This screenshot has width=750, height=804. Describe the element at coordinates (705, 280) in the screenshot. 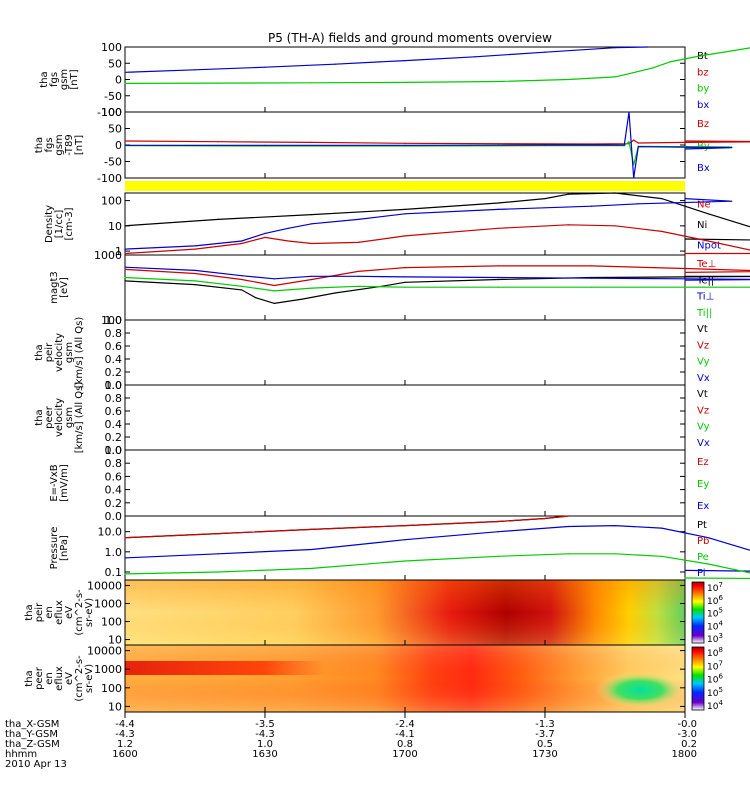

I see `legend-entry: Te||` at that location.